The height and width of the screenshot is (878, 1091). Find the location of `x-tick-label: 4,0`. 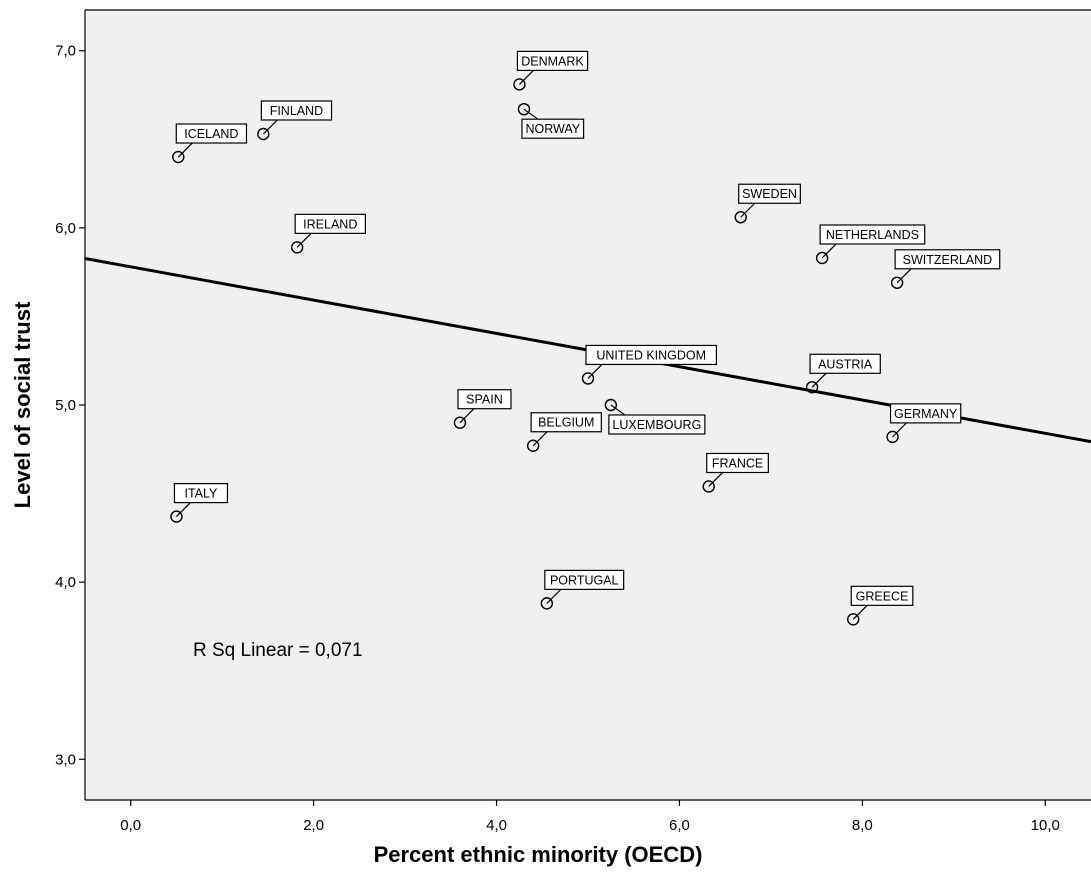

x-tick-label: 4,0 is located at coordinates (496, 825).